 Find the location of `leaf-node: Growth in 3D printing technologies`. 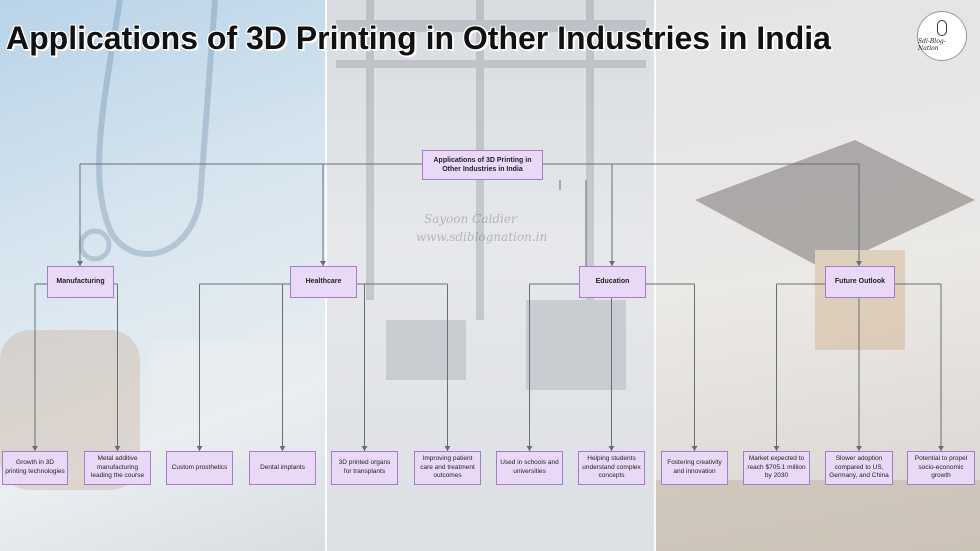

leaf-node: Growth in 3D printing technologies is located at coordinates (35, 468).